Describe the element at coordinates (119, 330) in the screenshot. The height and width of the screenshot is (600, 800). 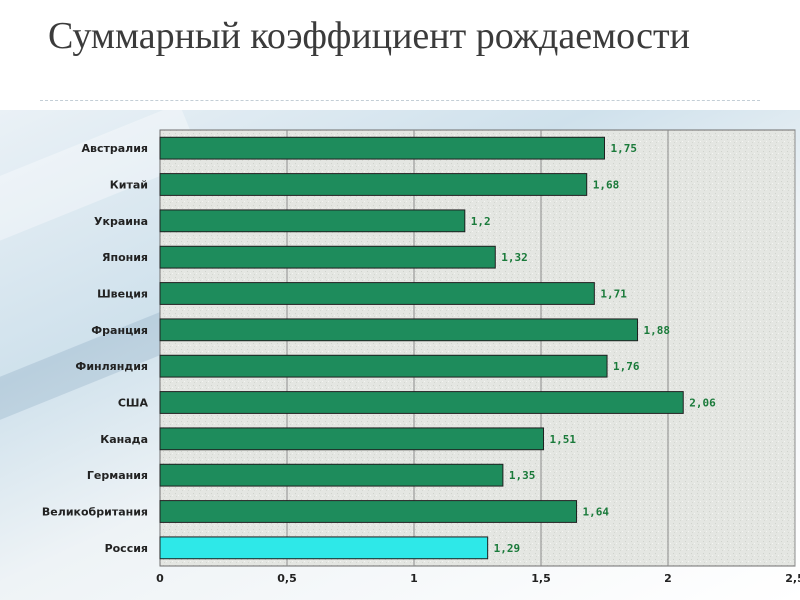
I see `category-label: Франция` at that location.